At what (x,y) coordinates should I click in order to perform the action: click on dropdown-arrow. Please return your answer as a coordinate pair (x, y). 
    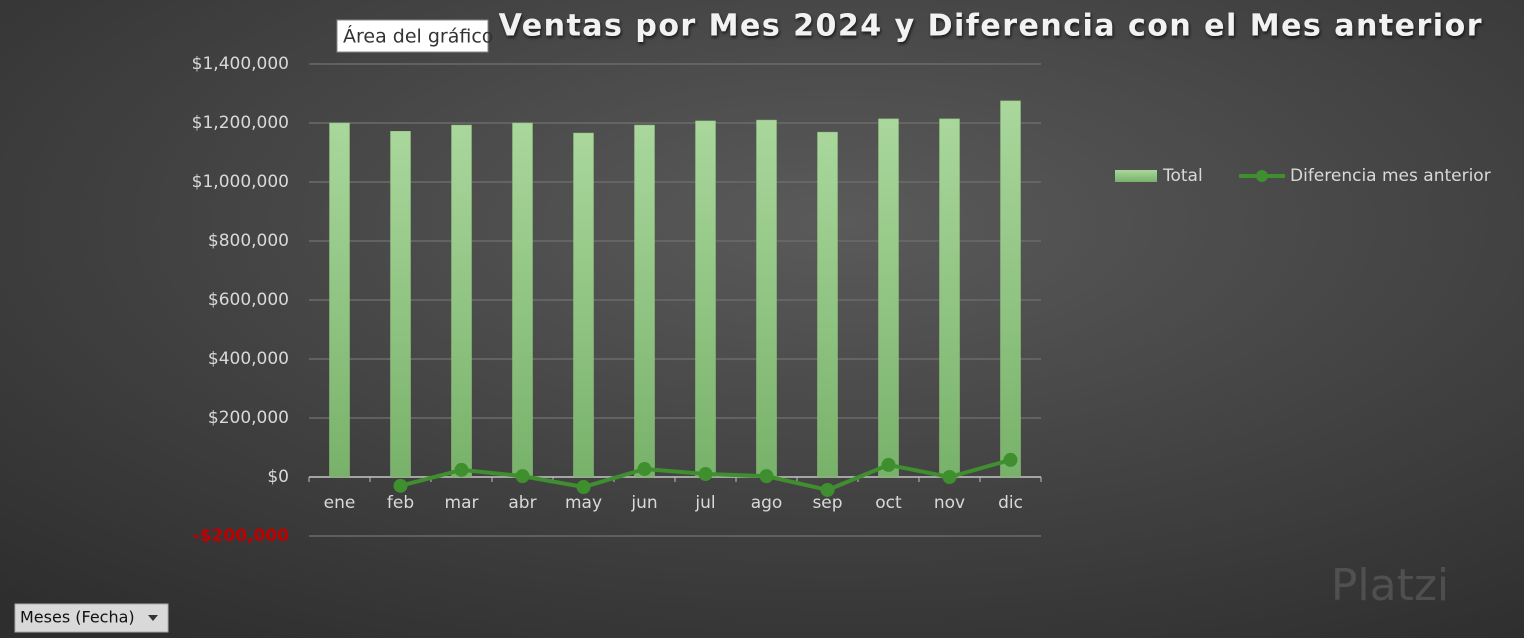
    Looking at the image, I should click on (153, 618).